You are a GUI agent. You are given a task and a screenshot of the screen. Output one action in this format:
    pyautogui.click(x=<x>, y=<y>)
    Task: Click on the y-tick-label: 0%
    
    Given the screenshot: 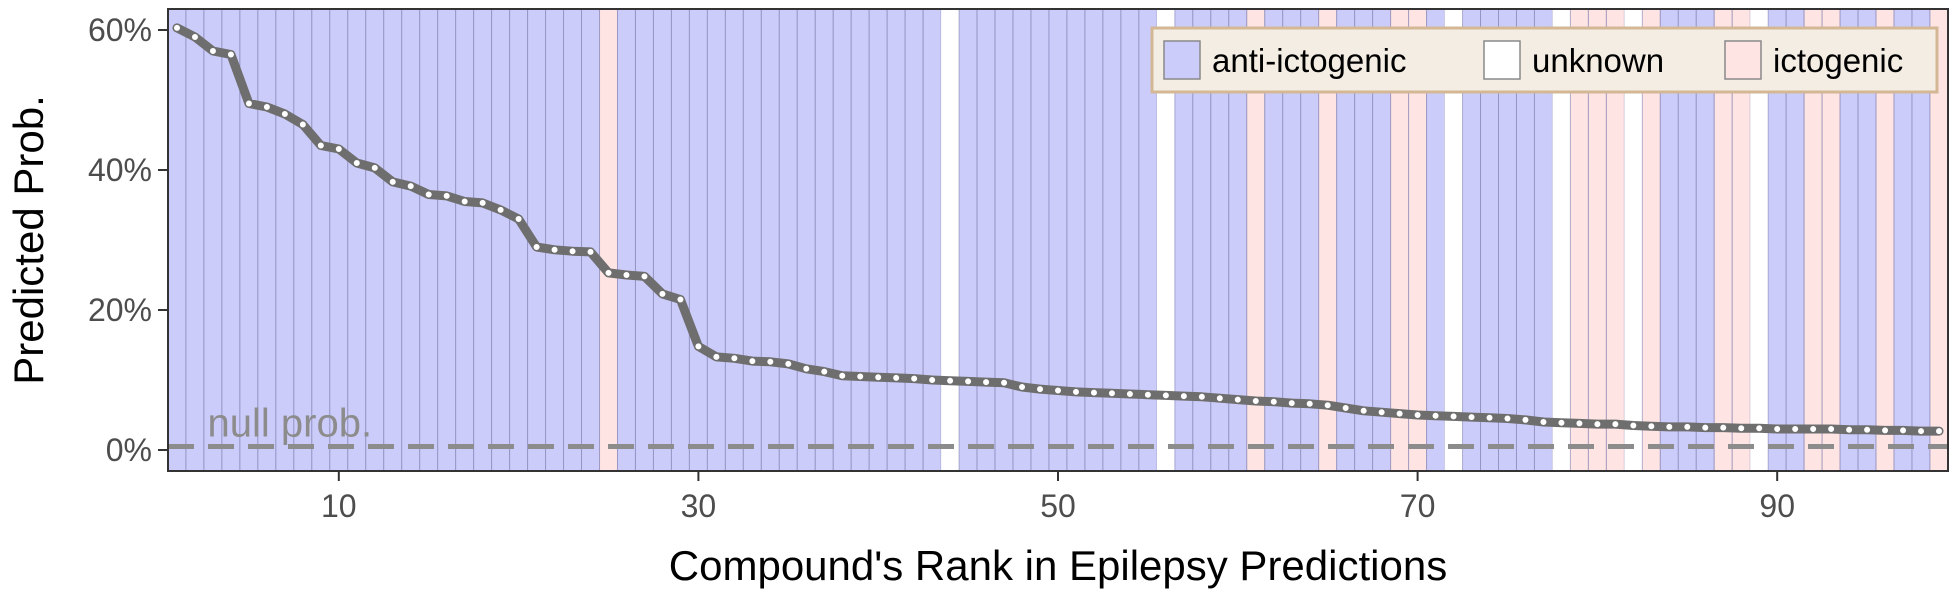 What is the action you would take?
    pyautogui.click(x=129, y=450)
    